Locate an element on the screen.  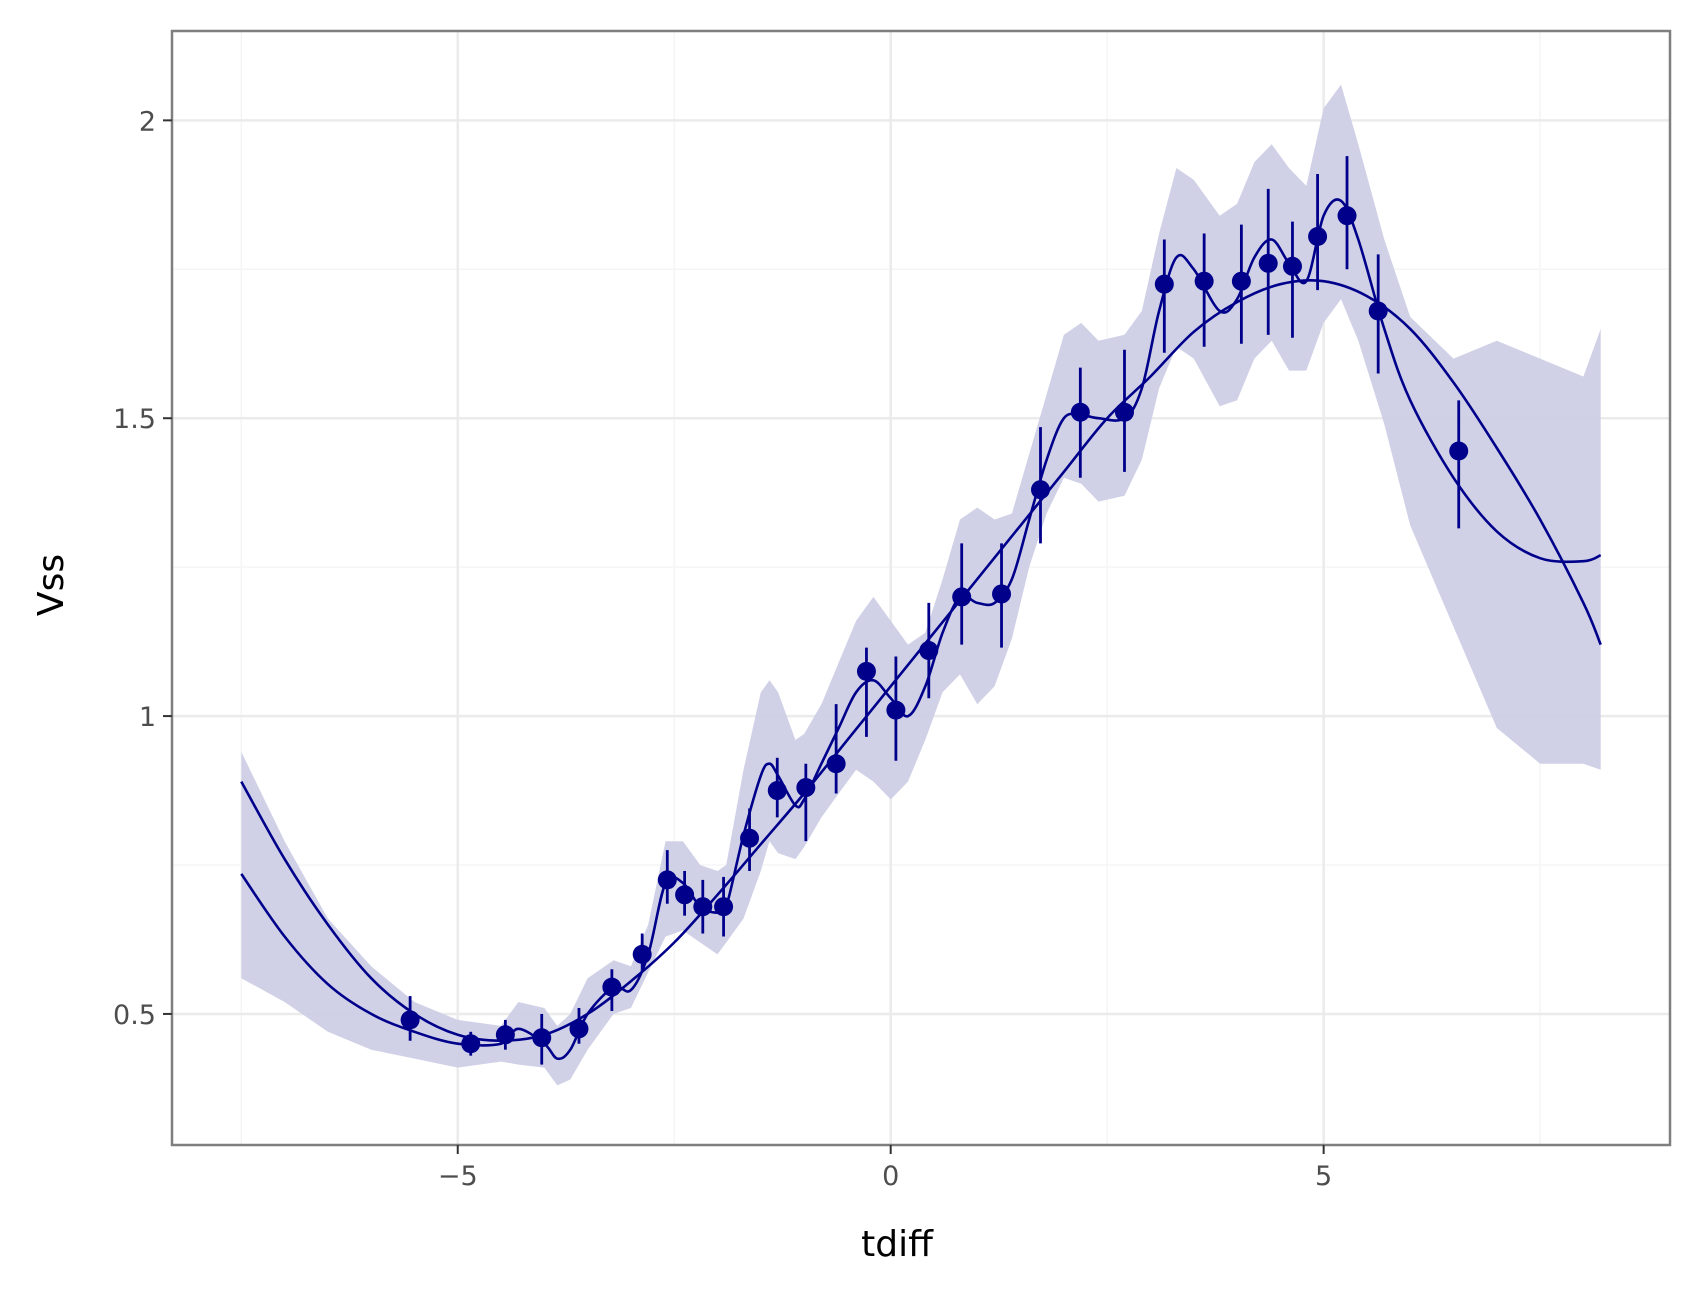
x-tick-labels: −5 0 5 is located at coordinates (885, 1176).